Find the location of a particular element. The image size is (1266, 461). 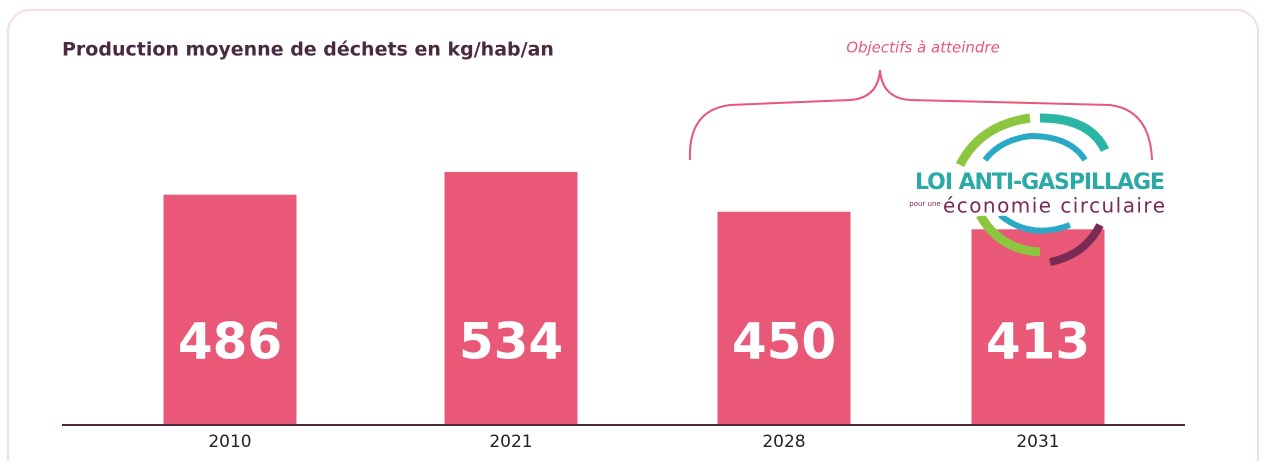

logo-backdrop is located at coordinates (1039, 192).